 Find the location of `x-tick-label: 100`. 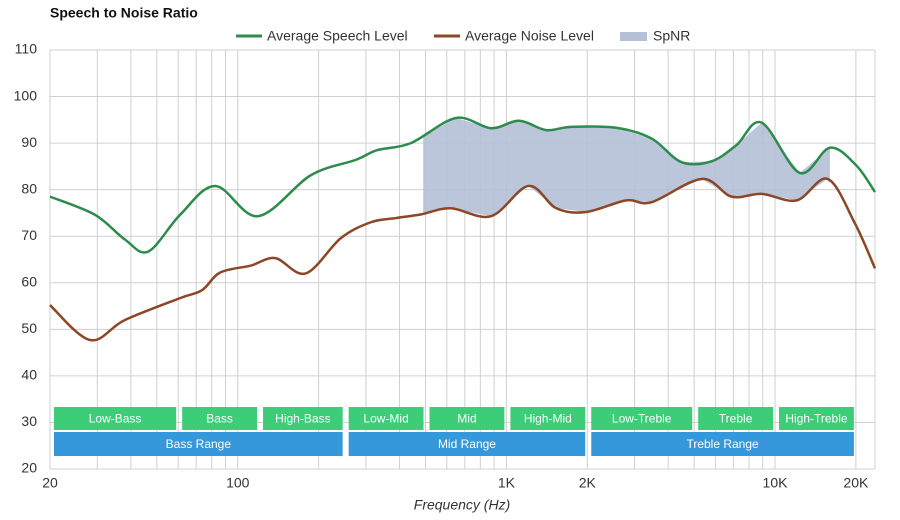

x-tick-label: 100 is located at coordinates (238, 483).